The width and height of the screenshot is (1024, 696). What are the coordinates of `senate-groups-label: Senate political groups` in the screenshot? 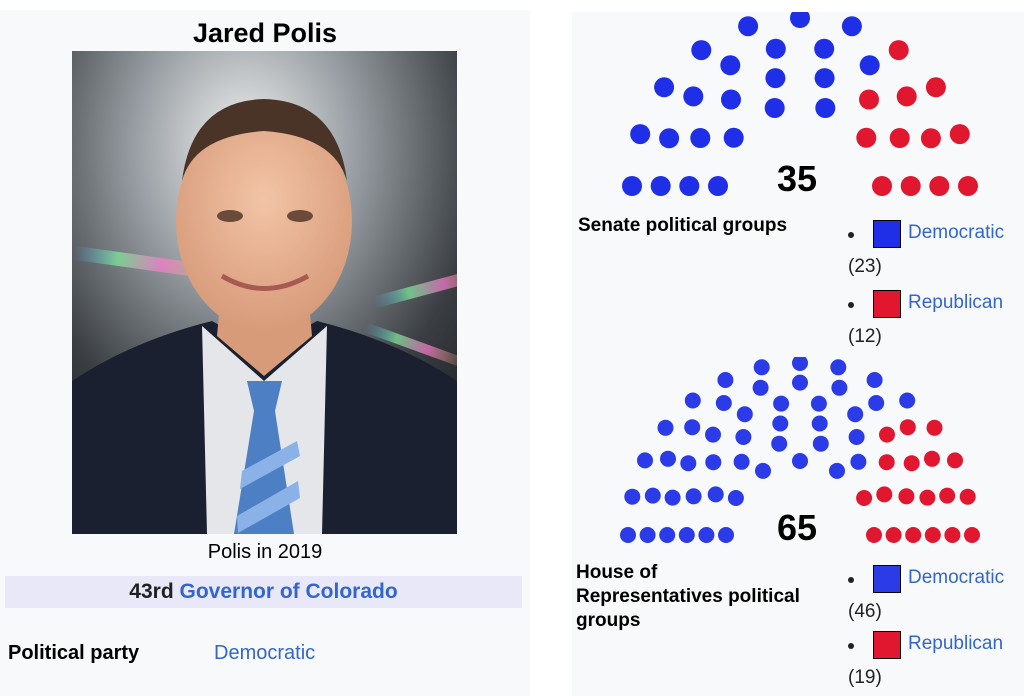 It's located at (683, 225).